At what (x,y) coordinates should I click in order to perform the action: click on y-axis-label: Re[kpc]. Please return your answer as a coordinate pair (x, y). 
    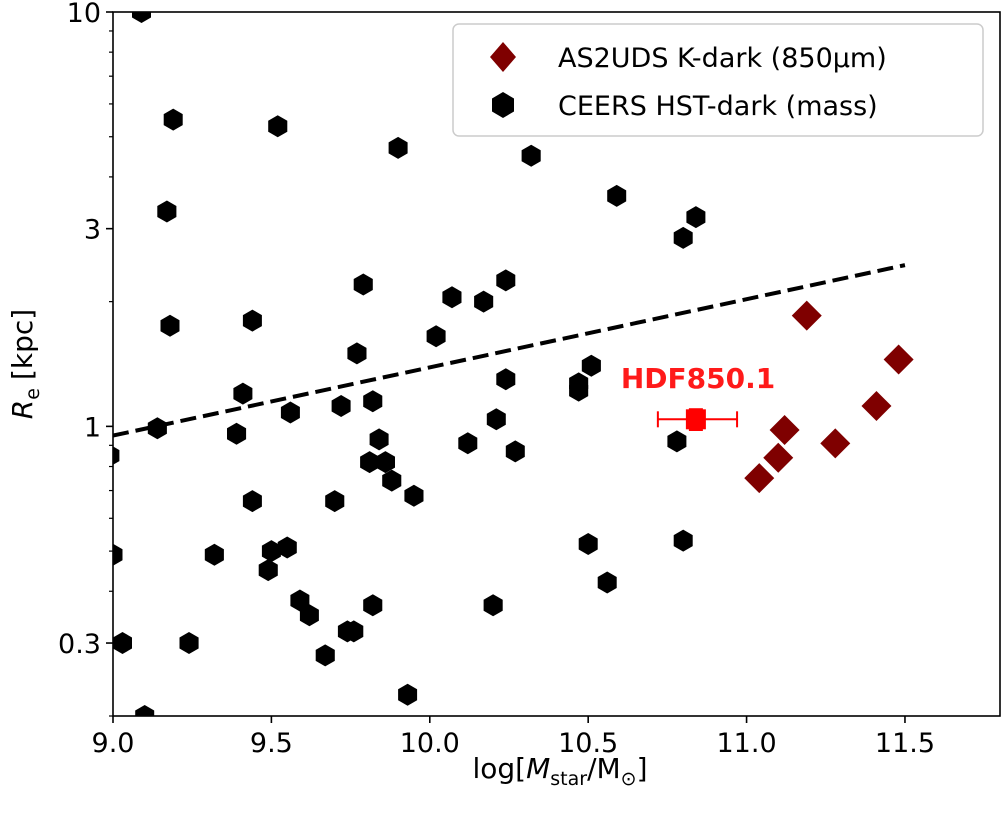
    Looking at the image, I should click on (25, 364).